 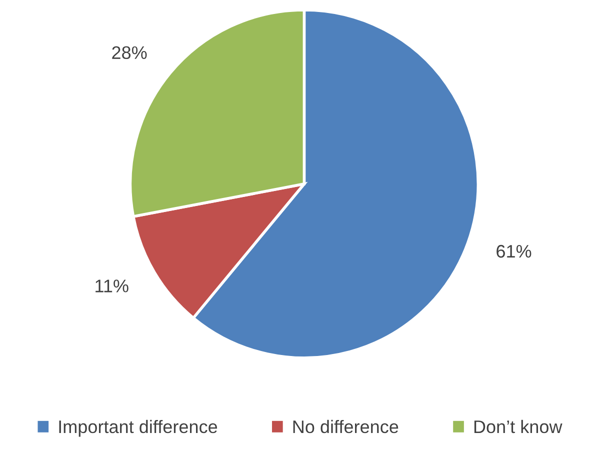 I want to click on data-label: 28%, so click(x=129, y=53).